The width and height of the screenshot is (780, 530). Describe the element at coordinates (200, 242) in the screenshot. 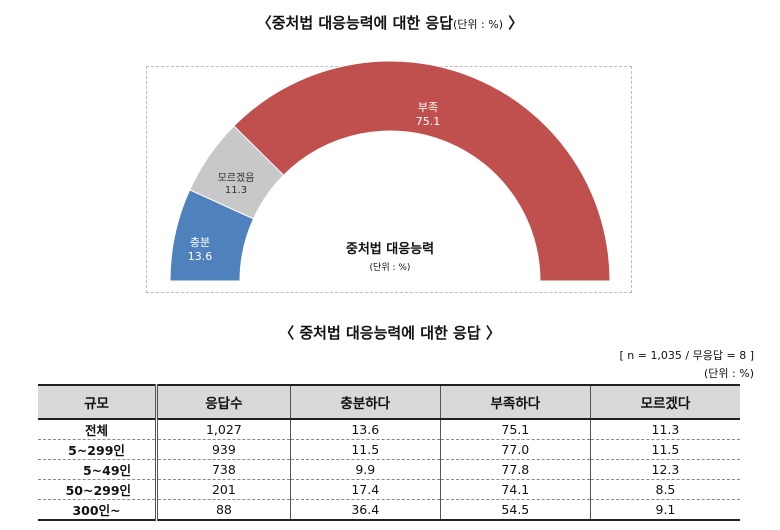

I see `slice-name-sufficient: 충분` at that location.